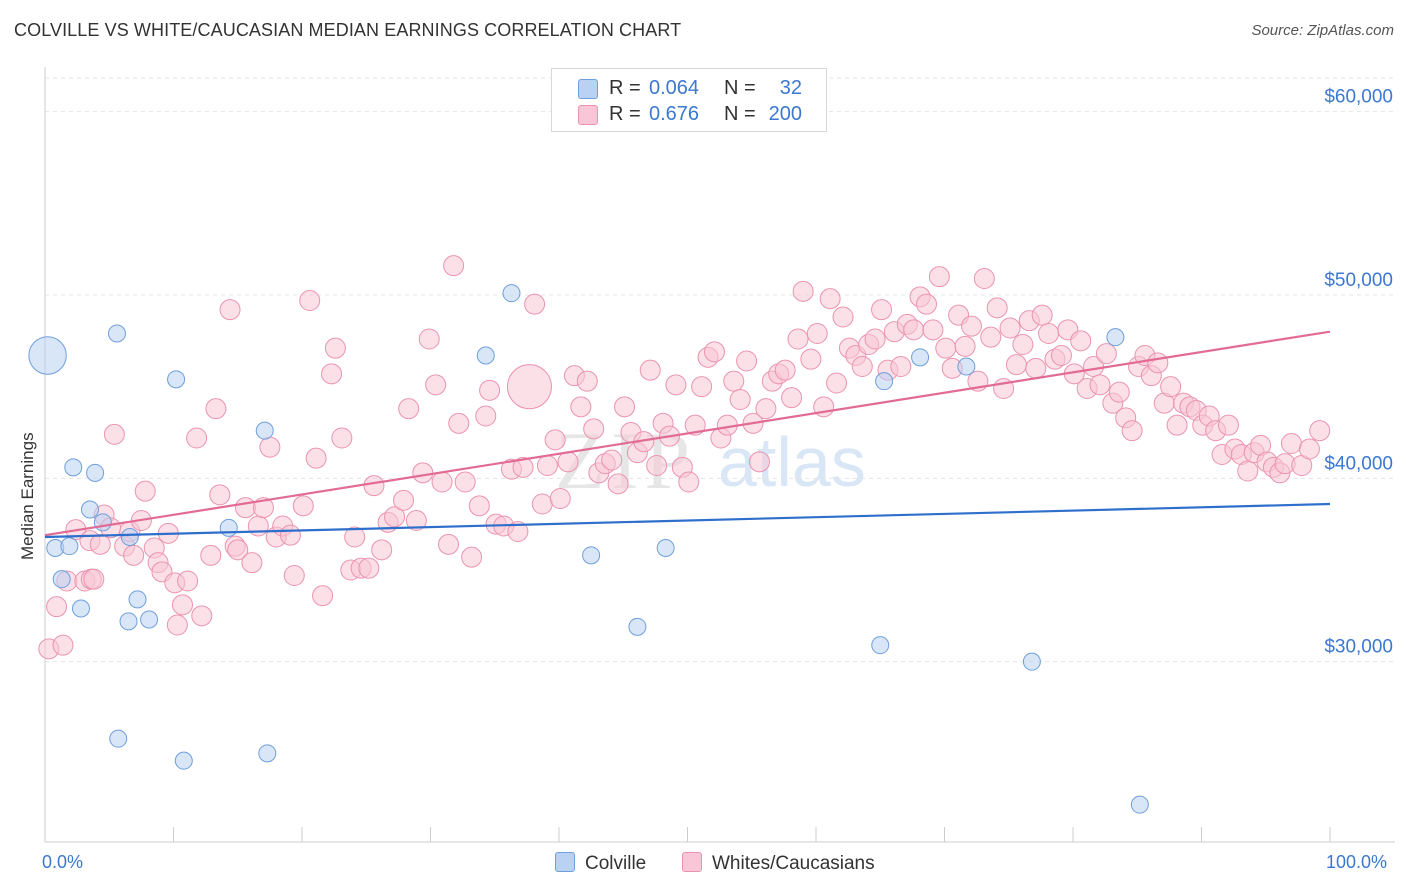 The height and width of the screenshot is (892, 1406). Describe the element at coordinates (565, 862) in the screenshot. I see `colville-legend-swatch` at that location.